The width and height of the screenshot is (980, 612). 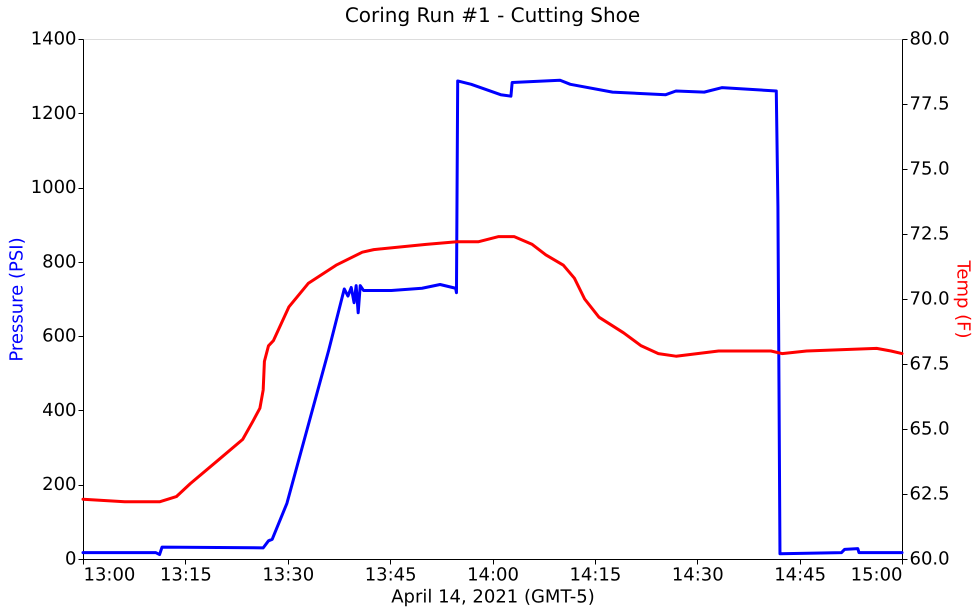 I want to click on y2-axis-title: Temp (F), so click(x=963, y=299).